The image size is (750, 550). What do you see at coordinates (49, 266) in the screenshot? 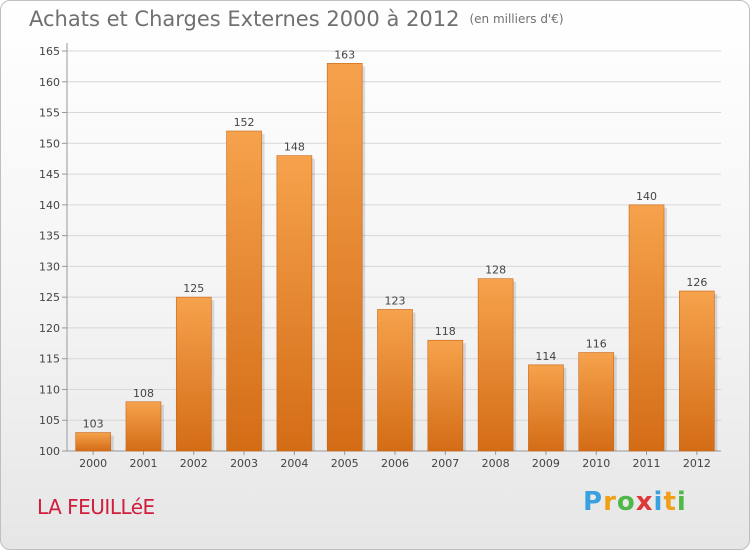
I see `y-tick-label: 130` at bounding box center [49, 266].